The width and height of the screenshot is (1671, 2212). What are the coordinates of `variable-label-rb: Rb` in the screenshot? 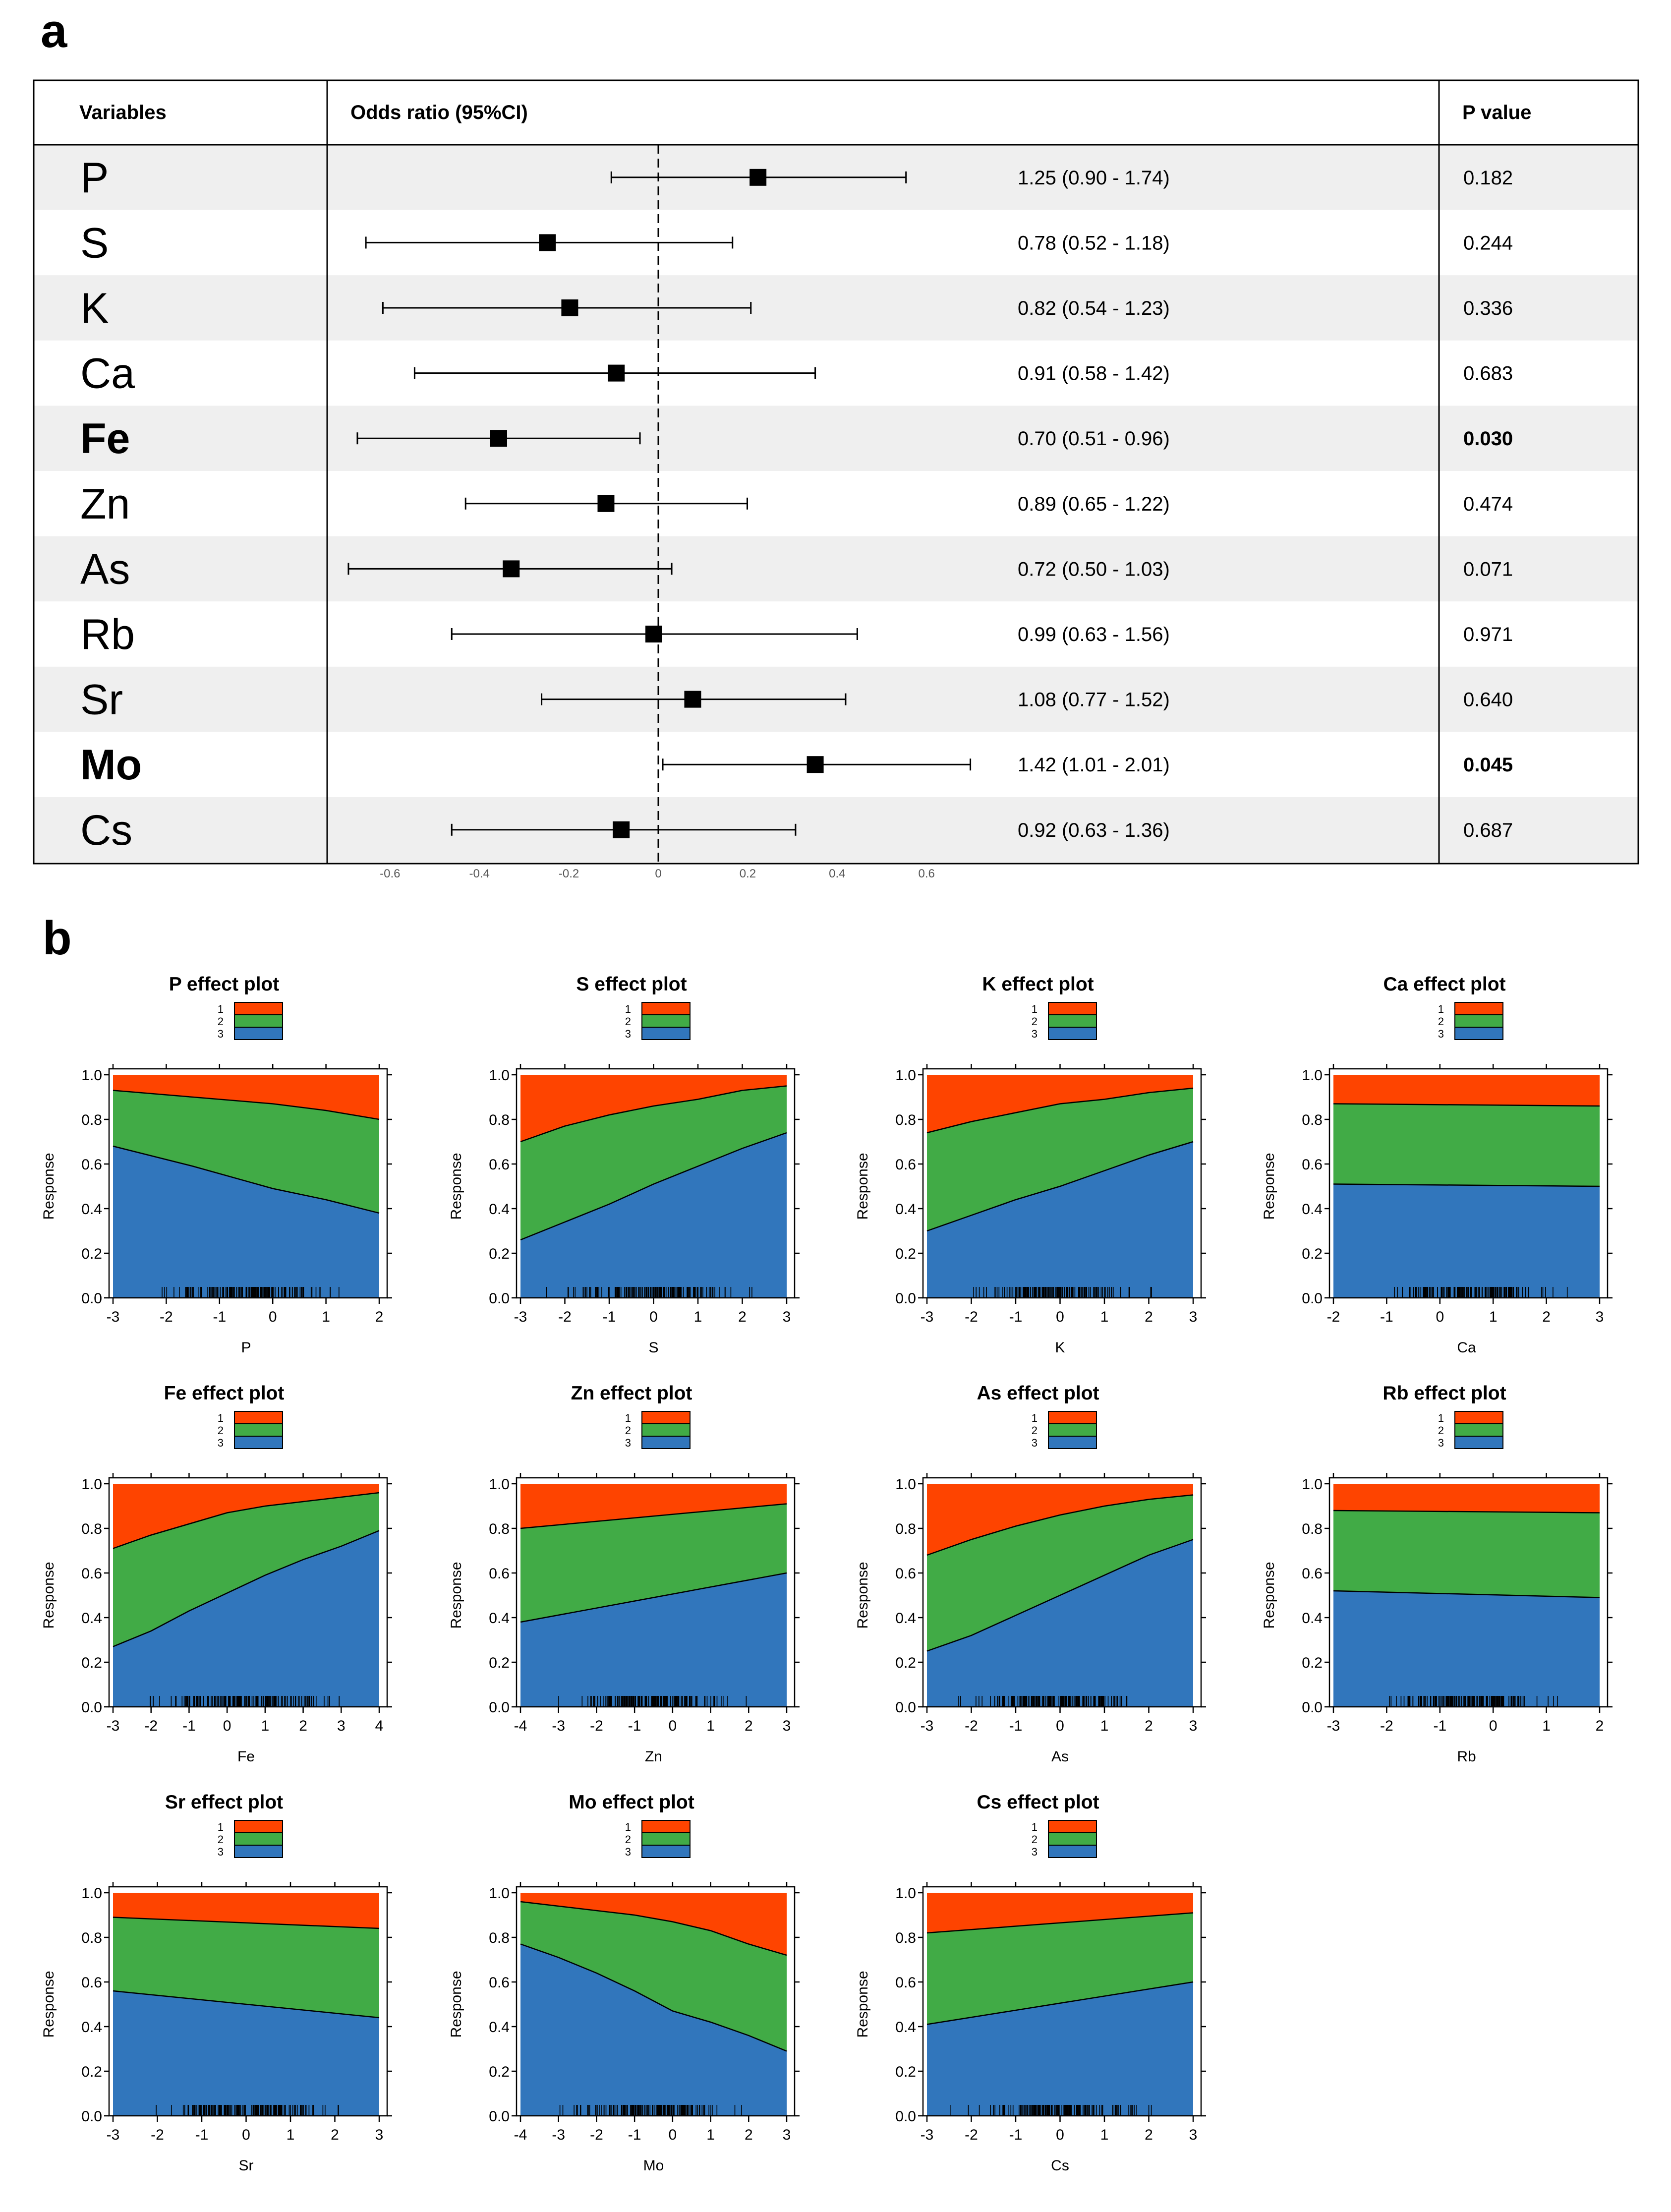 It's located at (108, 634).